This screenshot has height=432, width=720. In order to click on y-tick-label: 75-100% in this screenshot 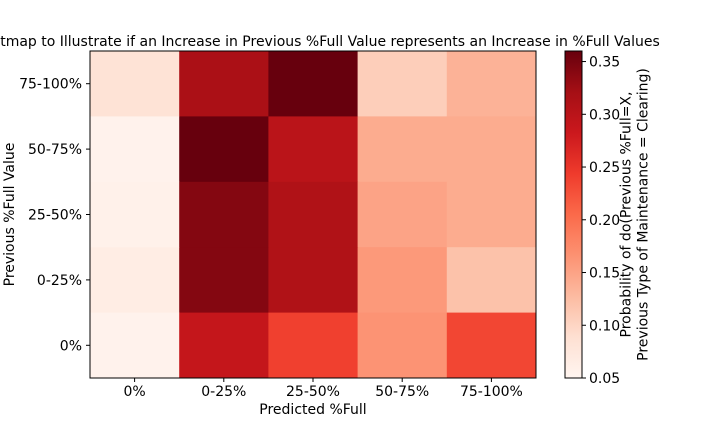, I will do `click(50, 85)`.